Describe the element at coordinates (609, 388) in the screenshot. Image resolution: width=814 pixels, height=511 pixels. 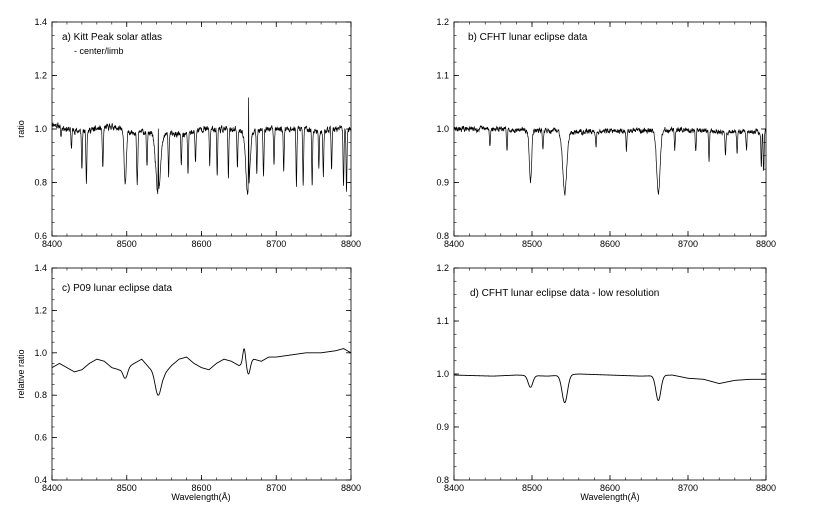
I see `panel-d-spectrum-line` at that location.